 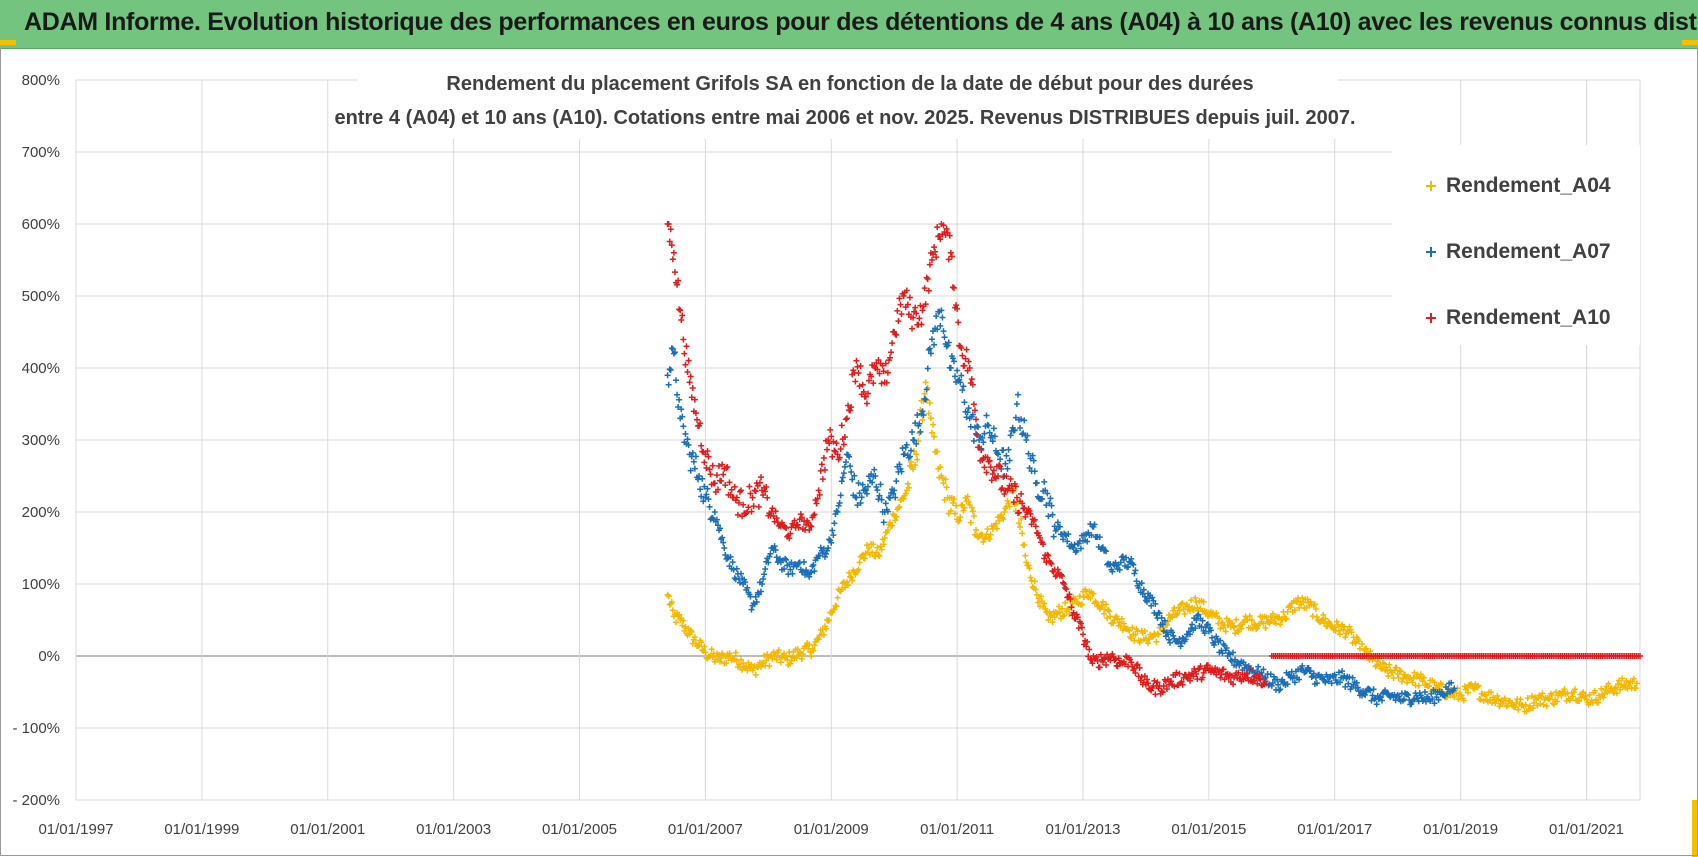 I want to click on x-tick-label: 01/01/2021, so click(x=1586, y=829).